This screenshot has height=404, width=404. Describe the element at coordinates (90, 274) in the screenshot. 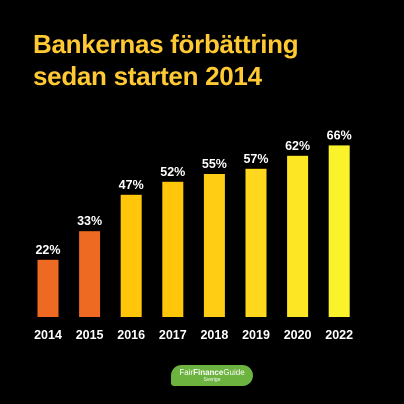

I see `bar-2015` at that location.